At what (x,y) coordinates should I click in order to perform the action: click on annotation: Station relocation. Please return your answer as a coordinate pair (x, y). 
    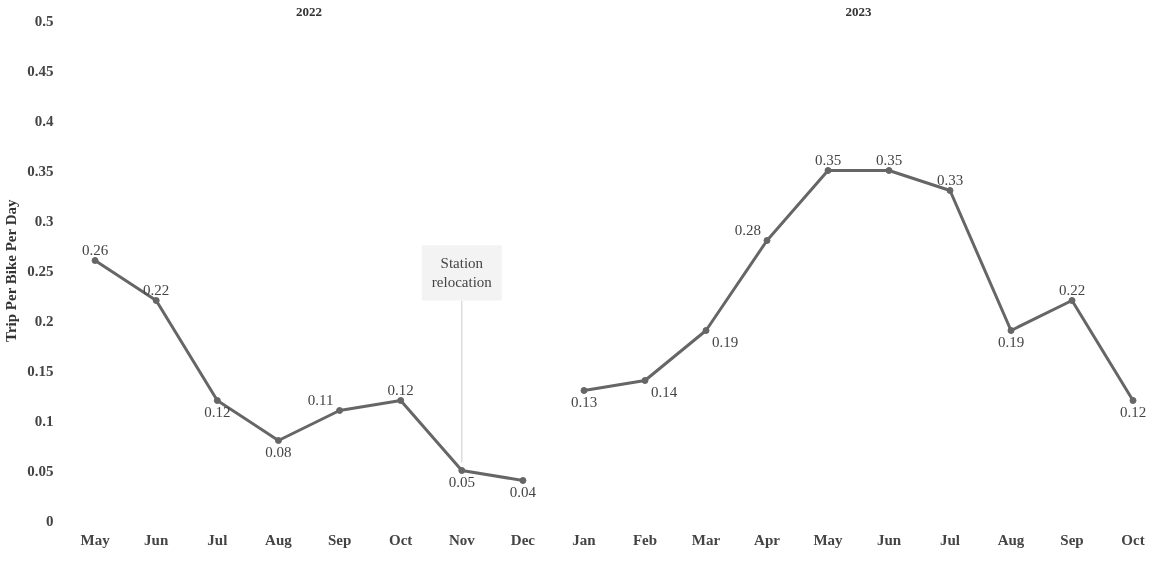
    Looking at the image, I should click on (462, 273).